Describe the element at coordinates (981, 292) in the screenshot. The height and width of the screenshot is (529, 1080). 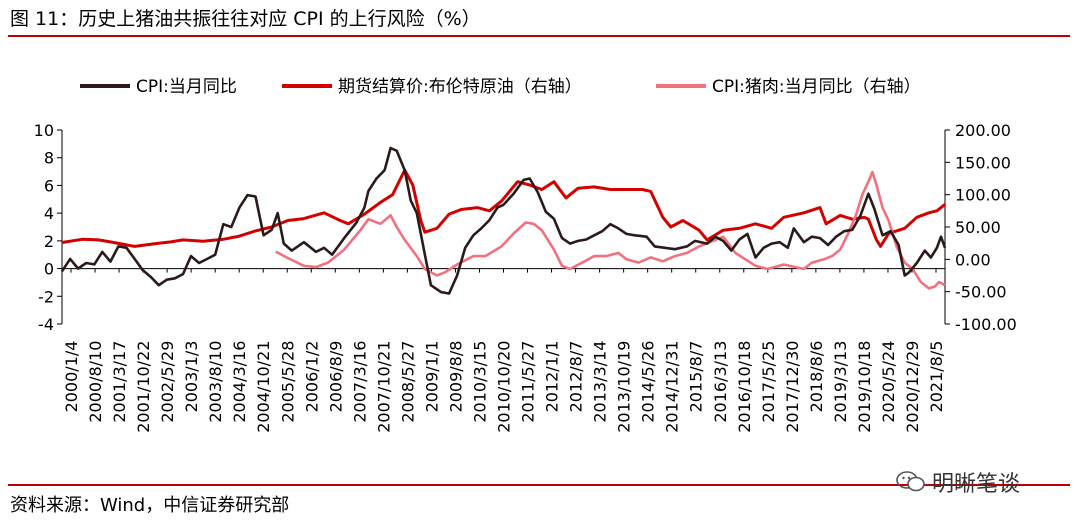
I see `y-right-tick-label: -50.00` at that location.